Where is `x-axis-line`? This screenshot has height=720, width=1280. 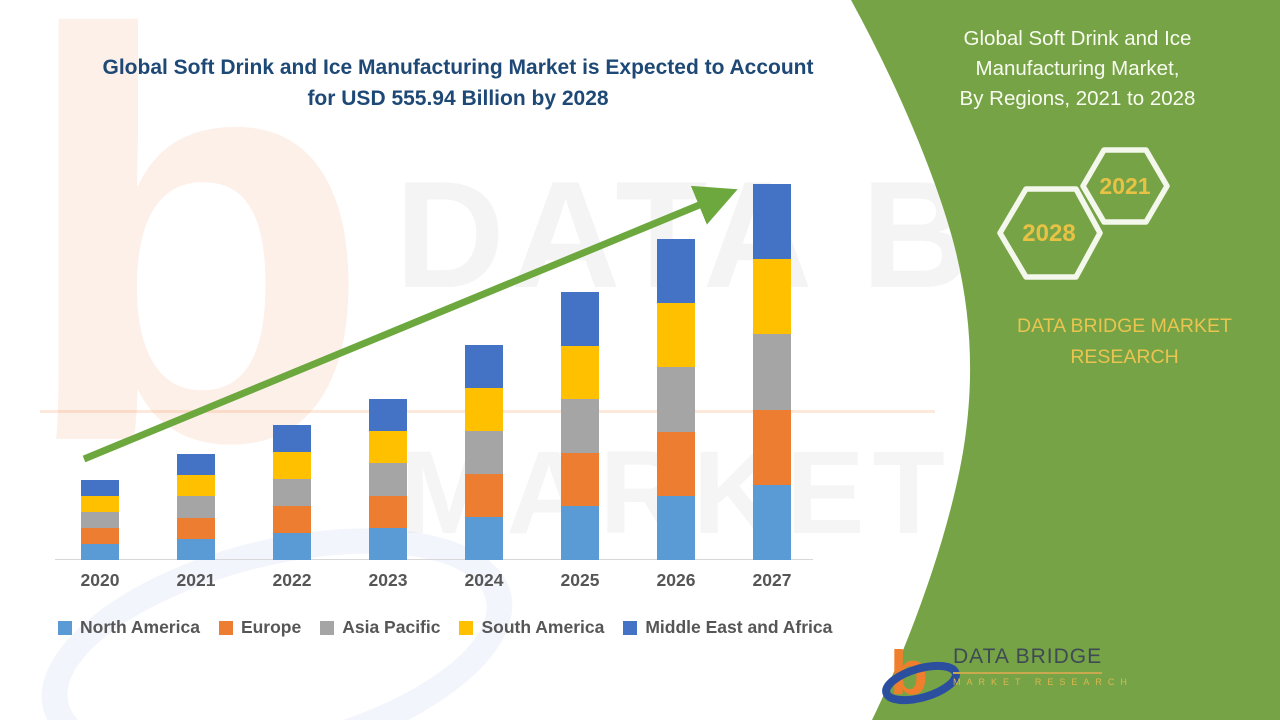 x-axis-line is located at coordinates (434, 559).